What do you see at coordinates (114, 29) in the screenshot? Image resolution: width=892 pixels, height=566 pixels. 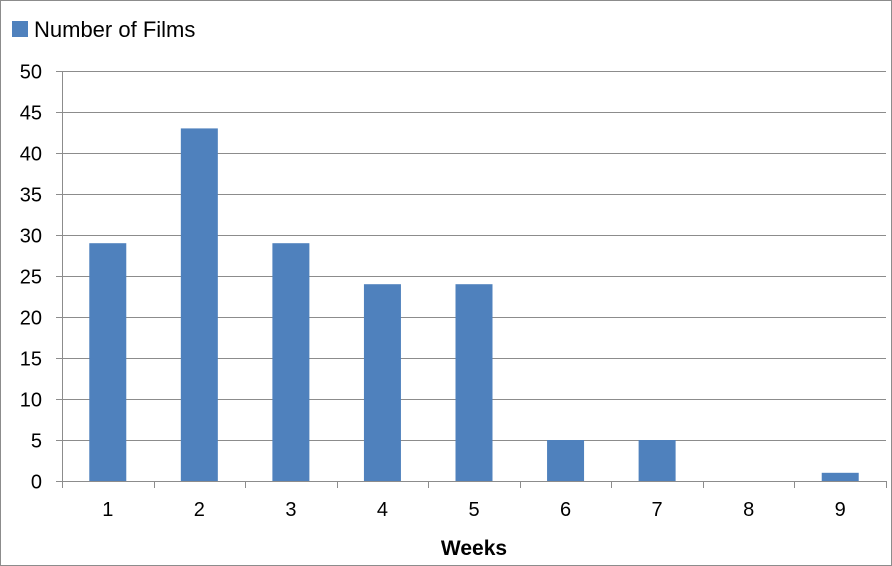 I see `legend-label: Number of Films` at bounding box center [114, 29].